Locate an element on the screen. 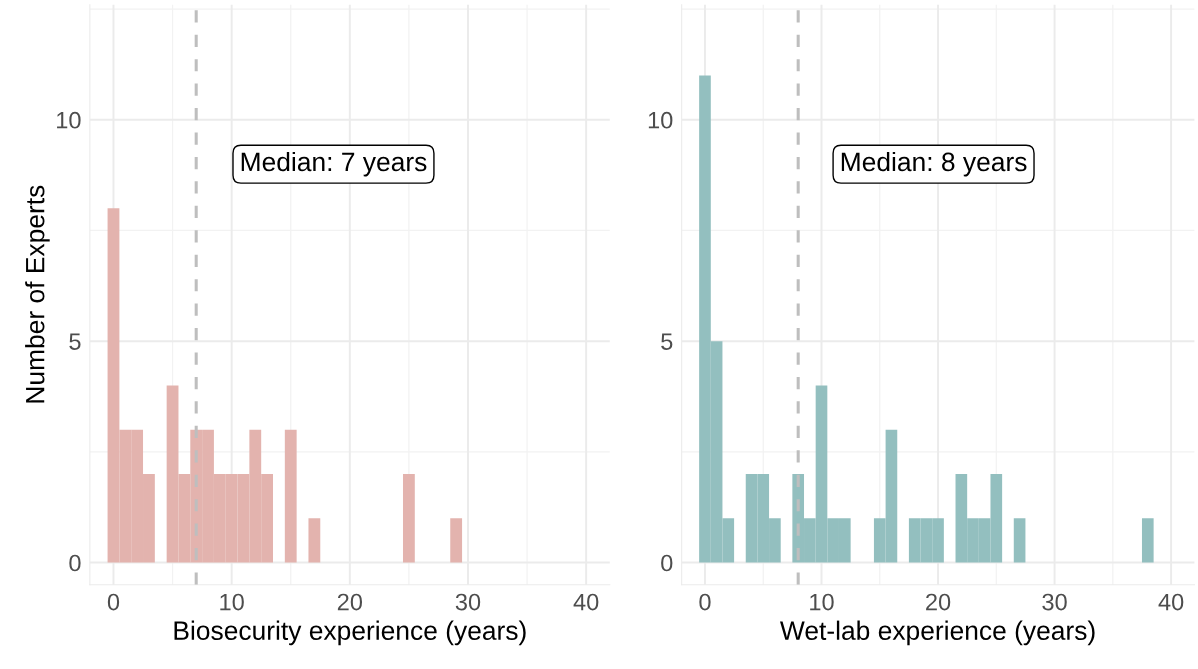  x-axis-title: Wet-lab experience (years) is located at coordinates (937, 633).